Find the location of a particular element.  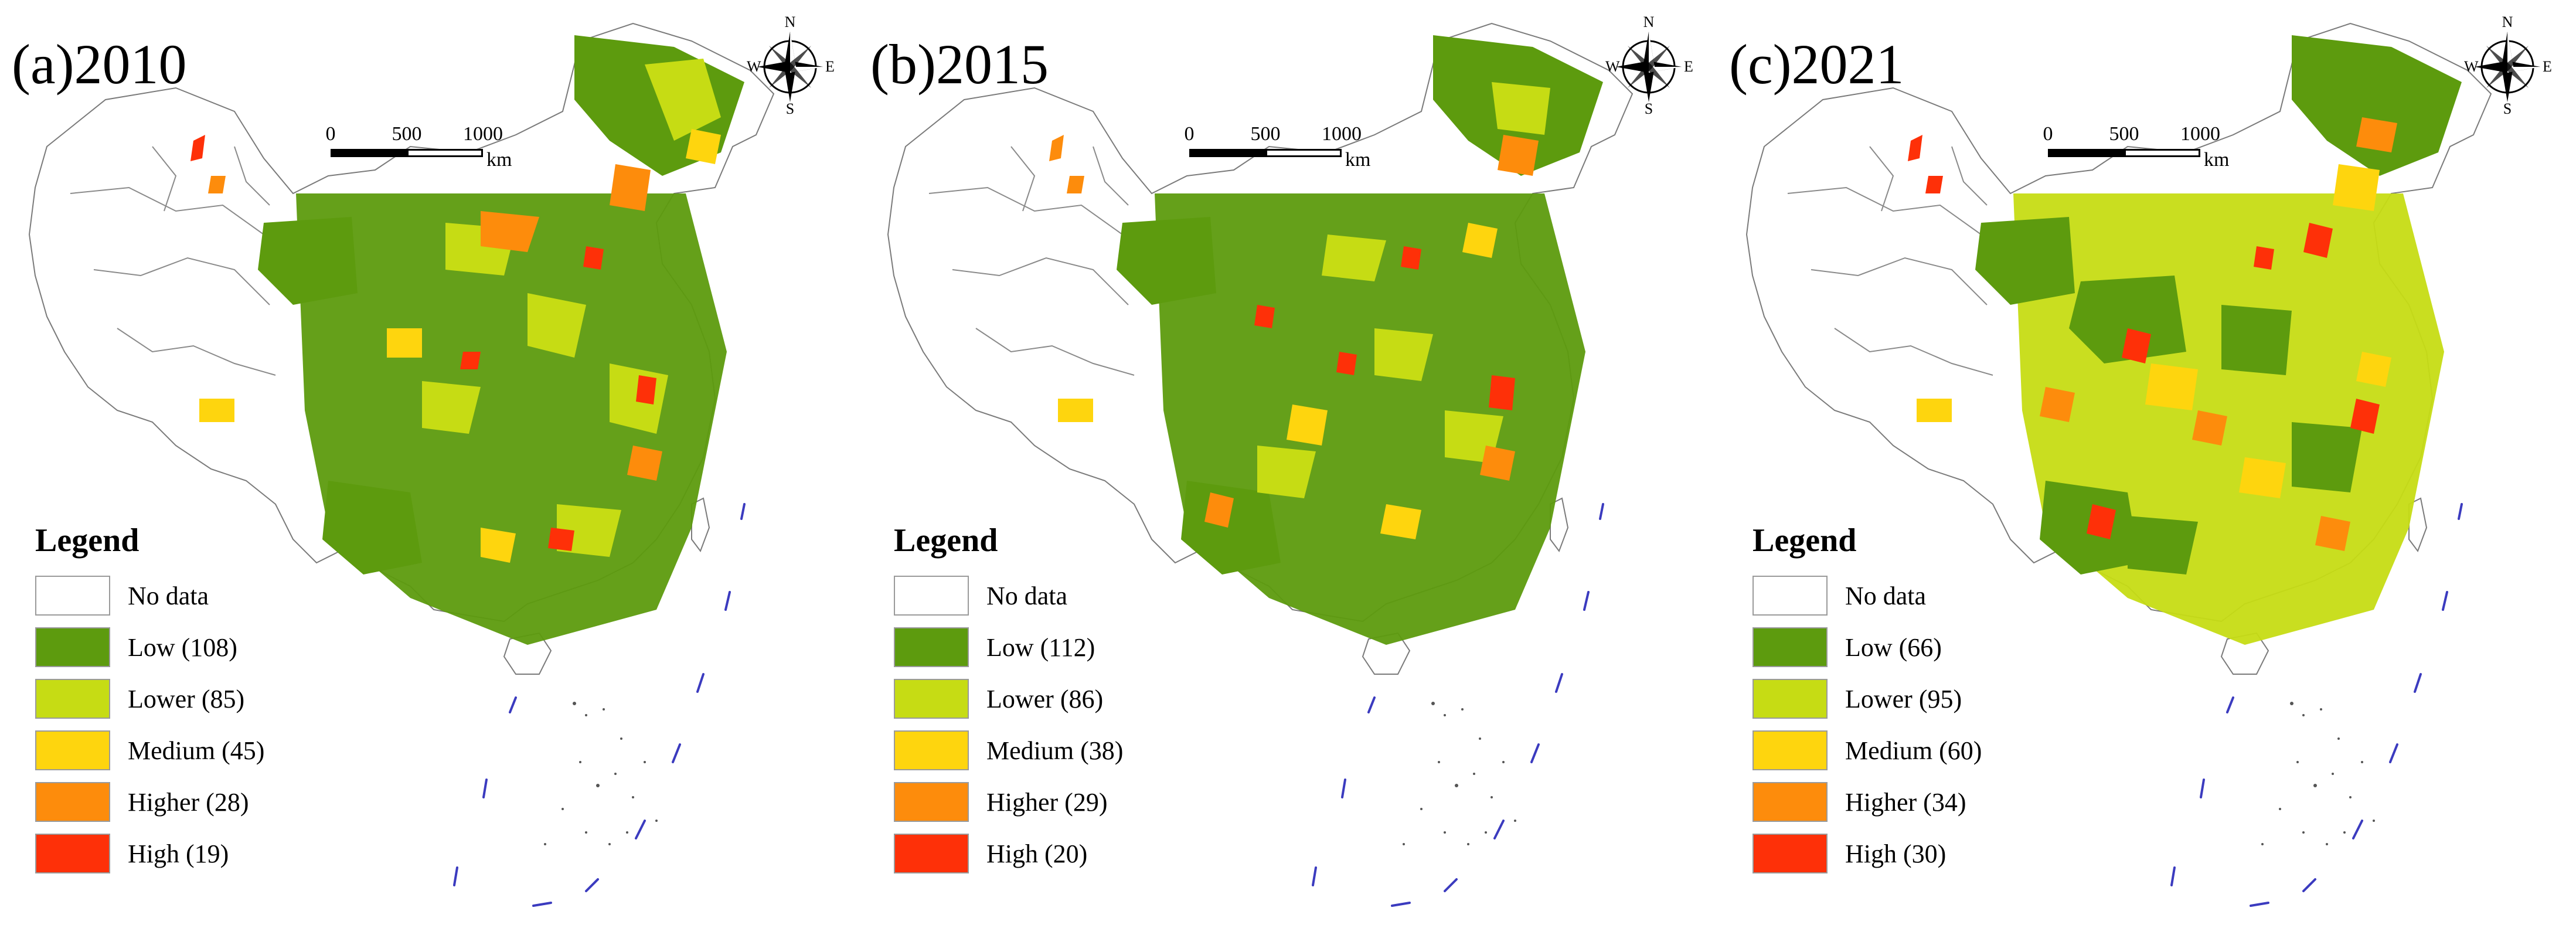

legend-label: Low (66) is located at coordinates (1893, 647).